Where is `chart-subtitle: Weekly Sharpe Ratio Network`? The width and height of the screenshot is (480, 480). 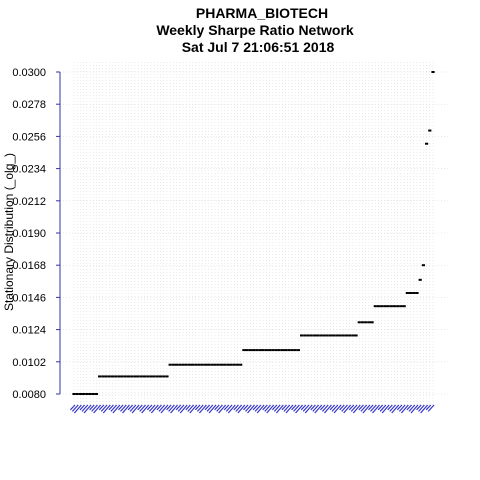 chart-subtitle: Weekly Sharpe Ratio Network is located at coordinates (255, 30).